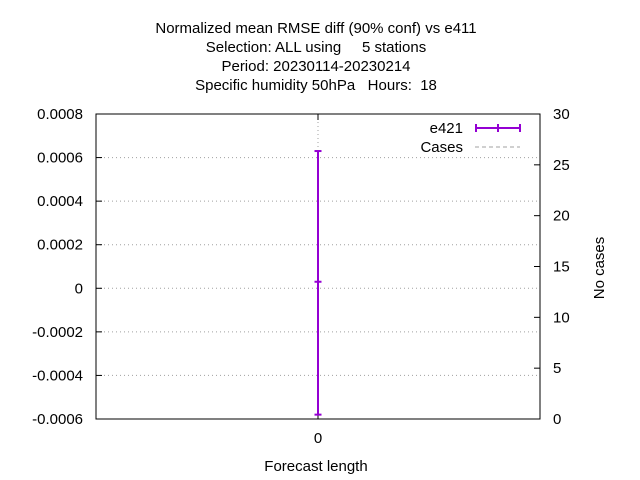  Describe the element at coordinates (561, 216) in the screenshot. I see `y2-tick-label: 20` at that location.